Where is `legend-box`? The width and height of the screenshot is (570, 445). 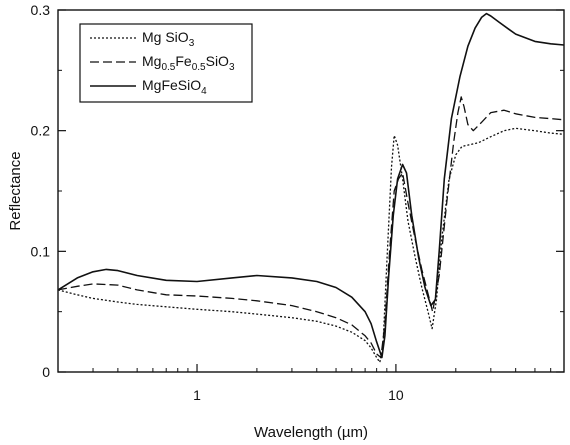 legend-box is located at coordinates (166, 63).